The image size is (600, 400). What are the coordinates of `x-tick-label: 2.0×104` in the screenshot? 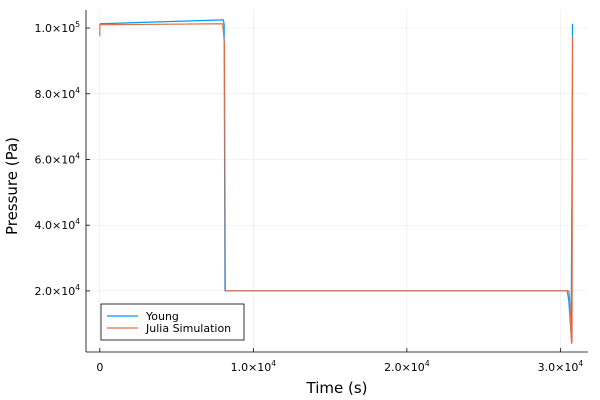 It's located at (407, 366).